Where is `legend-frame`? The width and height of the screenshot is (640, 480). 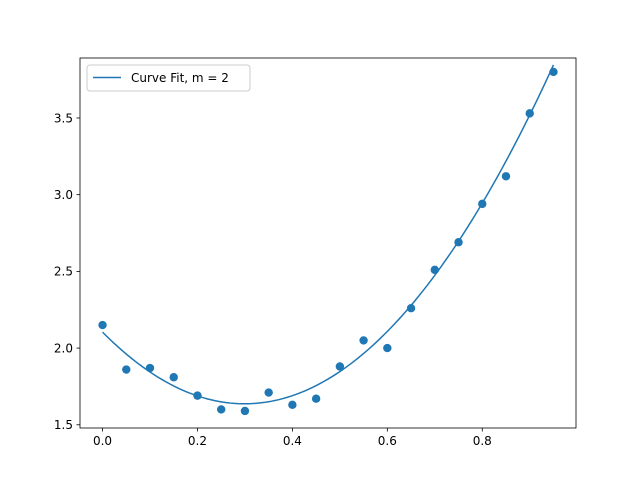
legend-frame is located at coordinates (168, 78).